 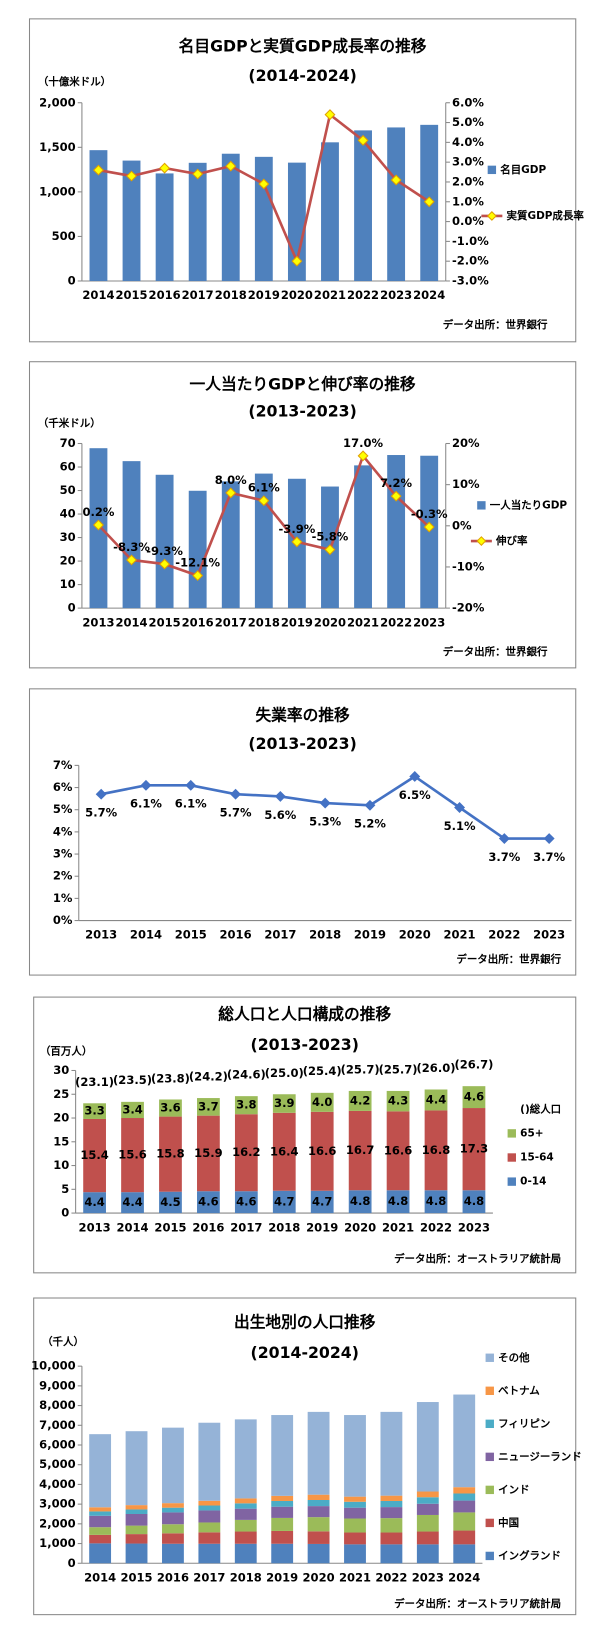 What do you see at coordinates (415, 795) in the screenshot?
I see `data-label: 6.5%` at bounding box center [415, 795].